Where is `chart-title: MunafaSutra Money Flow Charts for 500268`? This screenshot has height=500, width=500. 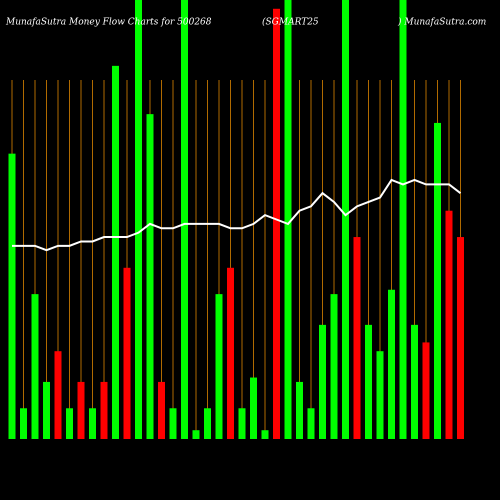 chart-title: MunafaSutra Money Flow Charts for 500268 is located at coordinates (108, 23).